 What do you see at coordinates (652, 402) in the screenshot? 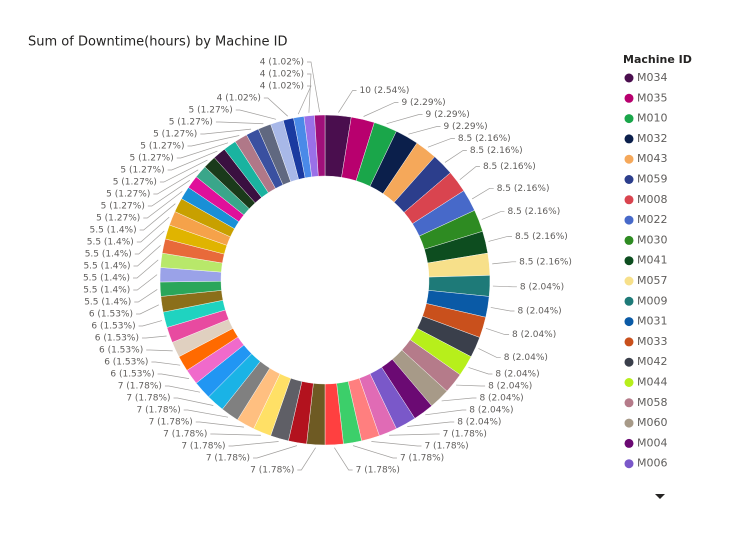
I see `legend-label: M058` at bounding box center [652, 402].